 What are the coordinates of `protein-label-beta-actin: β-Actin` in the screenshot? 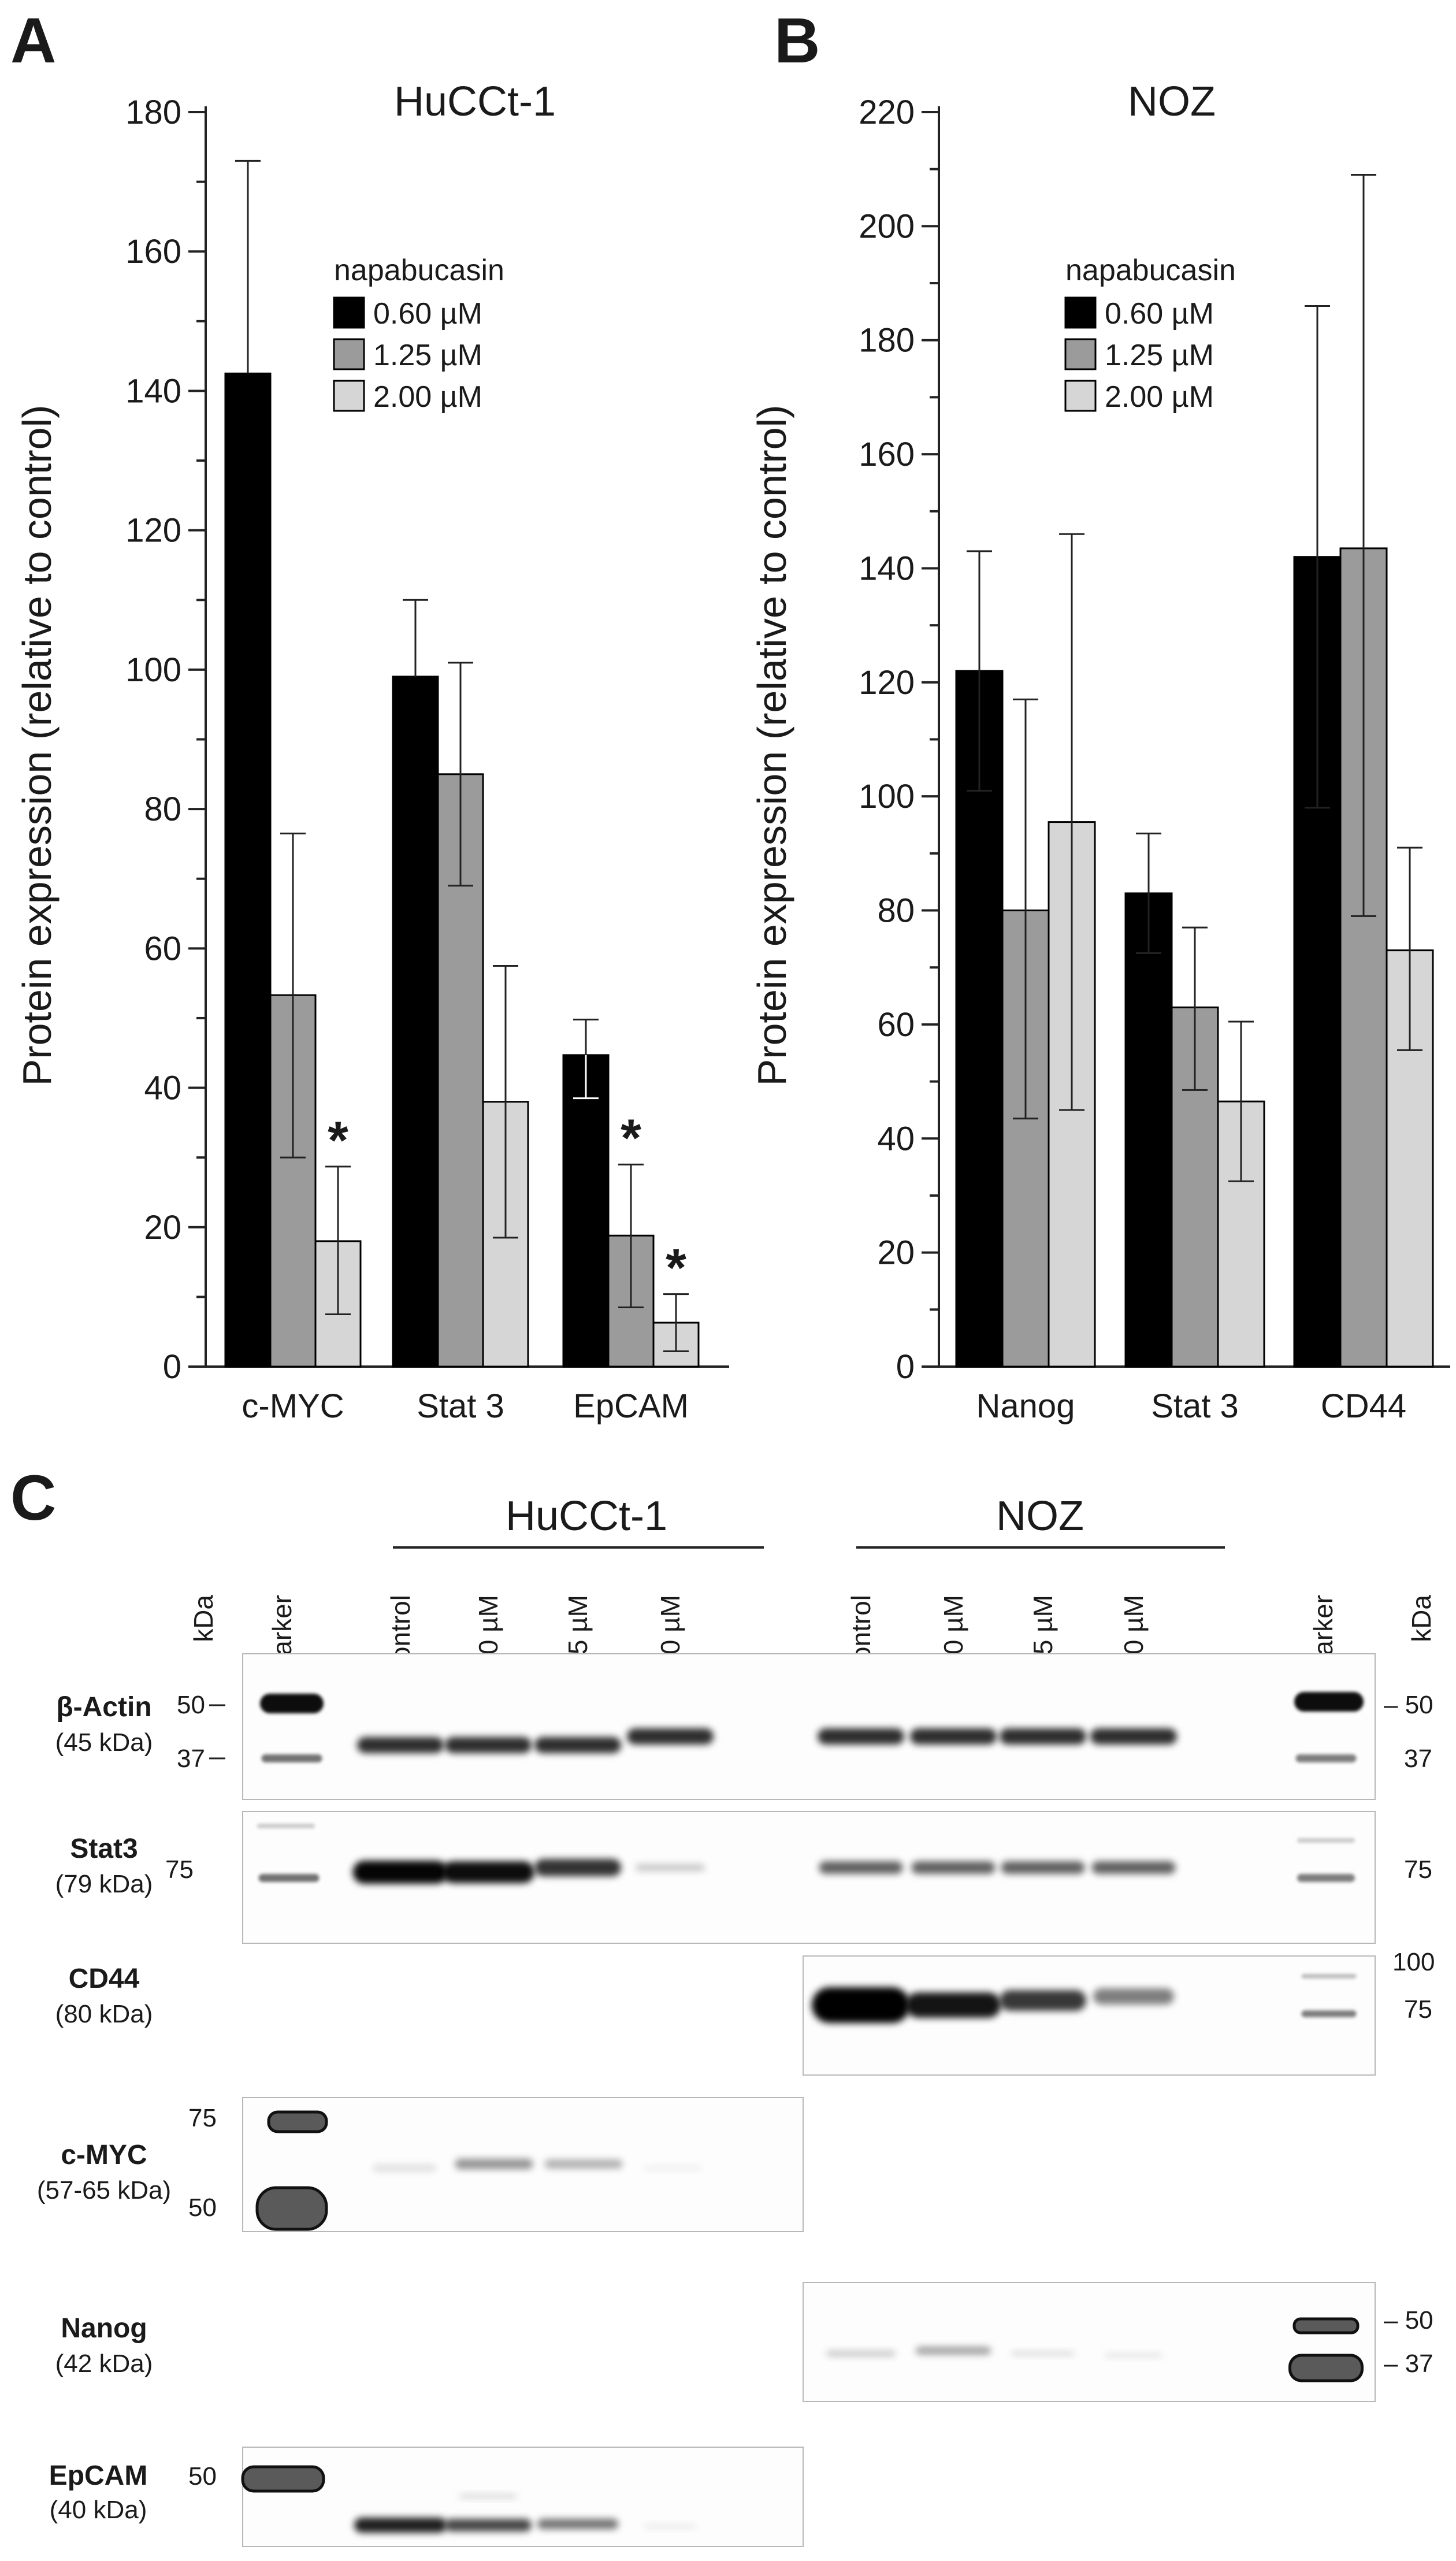 It's located at (103, 1707).